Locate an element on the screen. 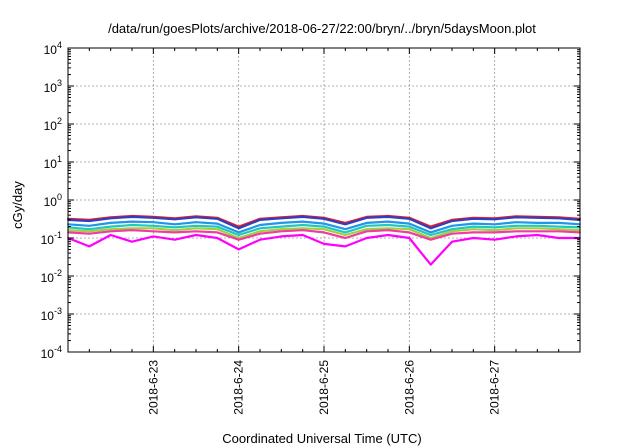 This screenshot has width=640, height=448. x-tick-label: 2018-6-23 is located at coordinates (153, 387).